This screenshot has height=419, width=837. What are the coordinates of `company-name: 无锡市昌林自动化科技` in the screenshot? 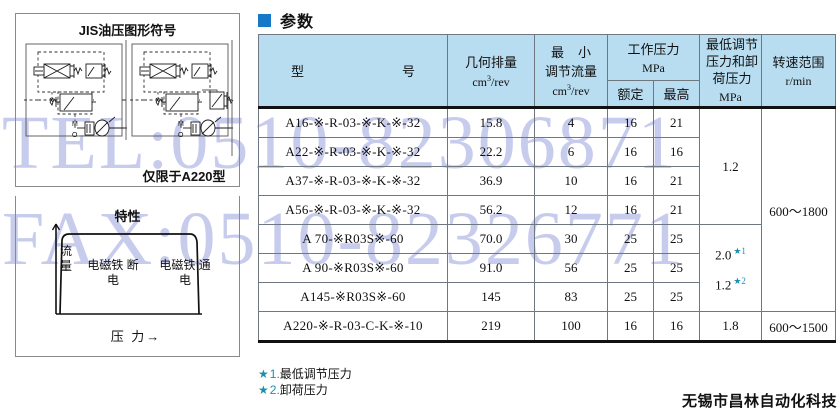 It's located at (759, 401).